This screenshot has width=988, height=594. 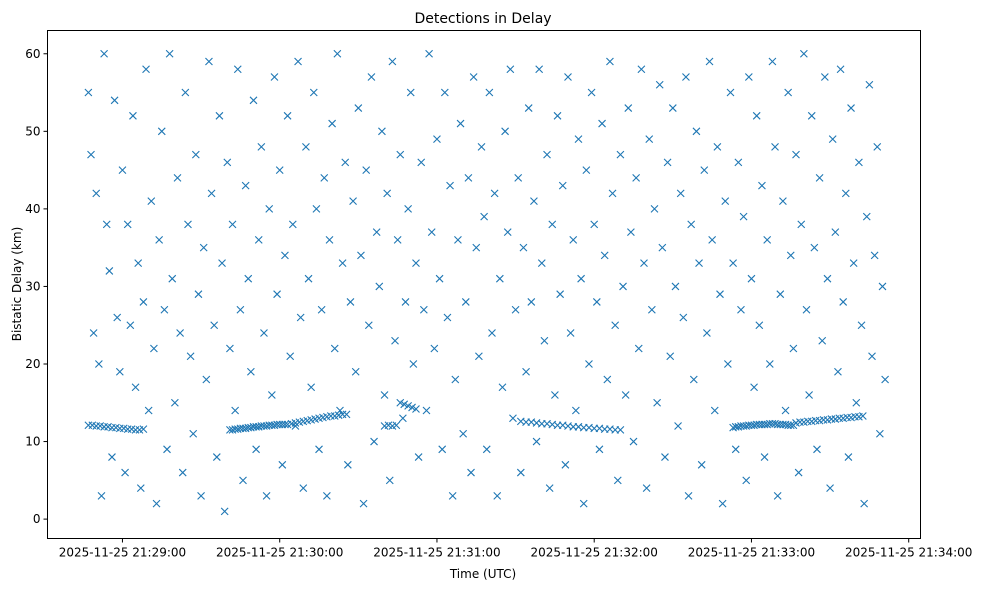 I want to click on y-tick-label: 0, so click(x=37, y=519).